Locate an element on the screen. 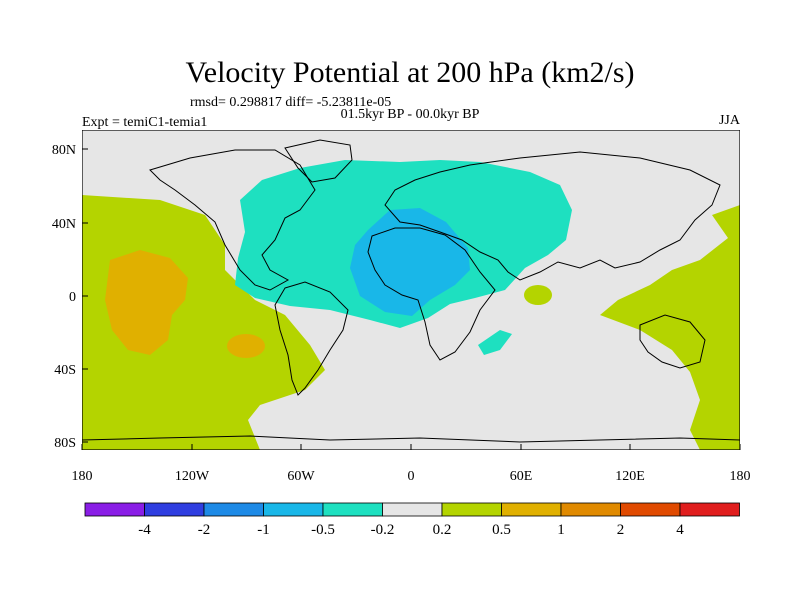 This screenshot has height=600, width=800. positive-region-arabian is located at coordinates (538, 295).